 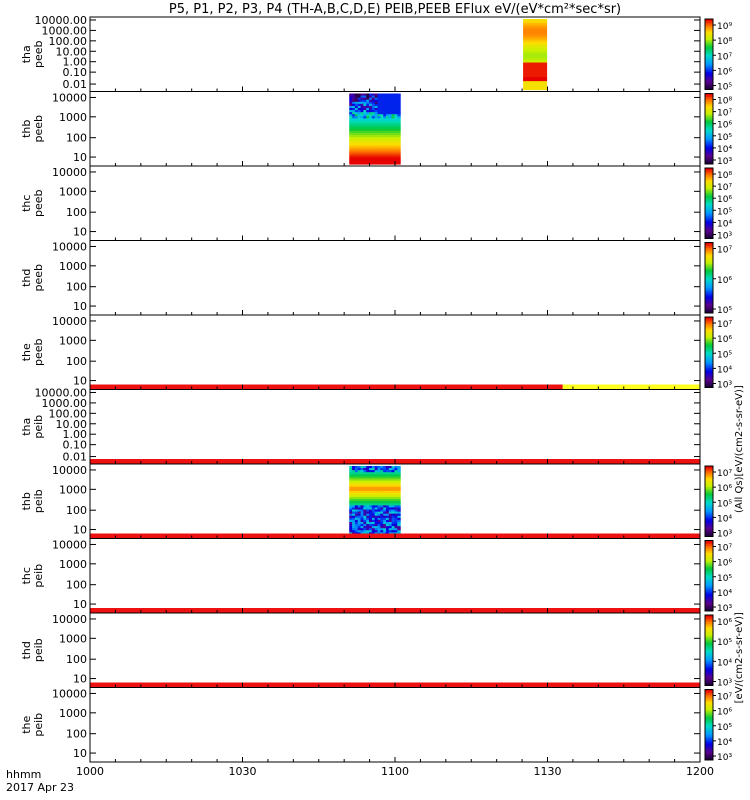 What do you see at coordinates (69, 693) in the screenshot?
I see `y-tick-label: 10000` at bounding box center [69, 693].